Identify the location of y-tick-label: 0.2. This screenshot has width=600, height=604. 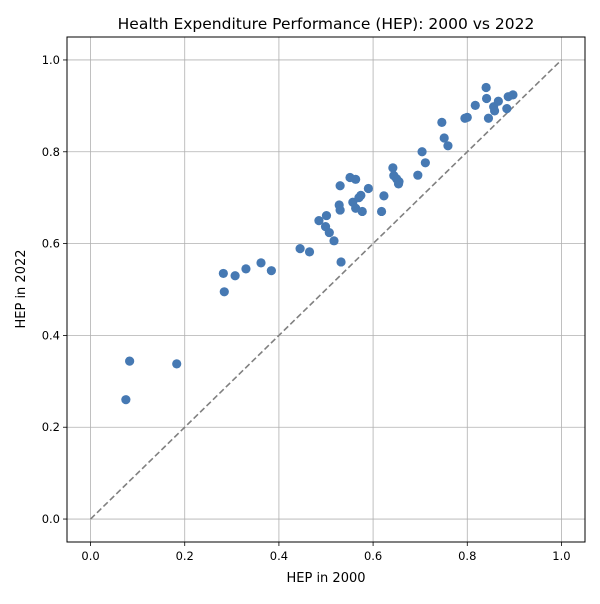
(51, 427).